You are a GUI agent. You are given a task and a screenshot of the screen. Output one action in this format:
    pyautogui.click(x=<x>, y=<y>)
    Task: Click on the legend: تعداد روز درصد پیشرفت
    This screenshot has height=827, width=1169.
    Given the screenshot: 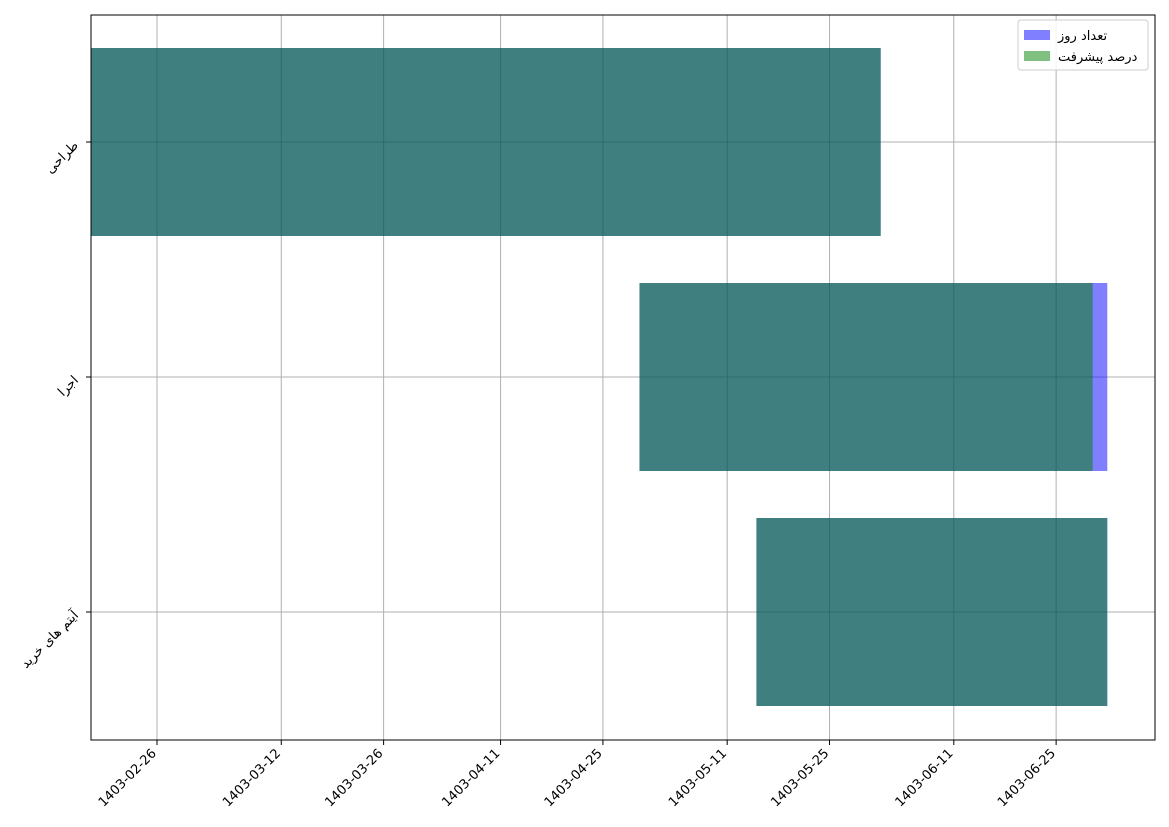 What is the action you would take?
    pyautogui.click(x=1083, y=45)
    